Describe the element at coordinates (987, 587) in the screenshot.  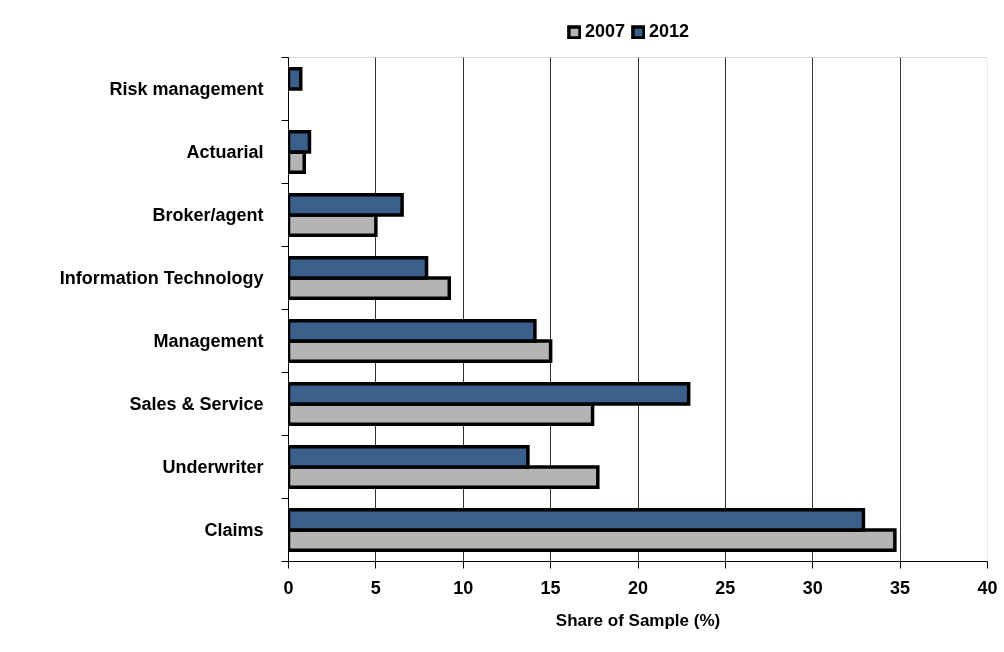
I see `x-tick-label: 40` at that location.